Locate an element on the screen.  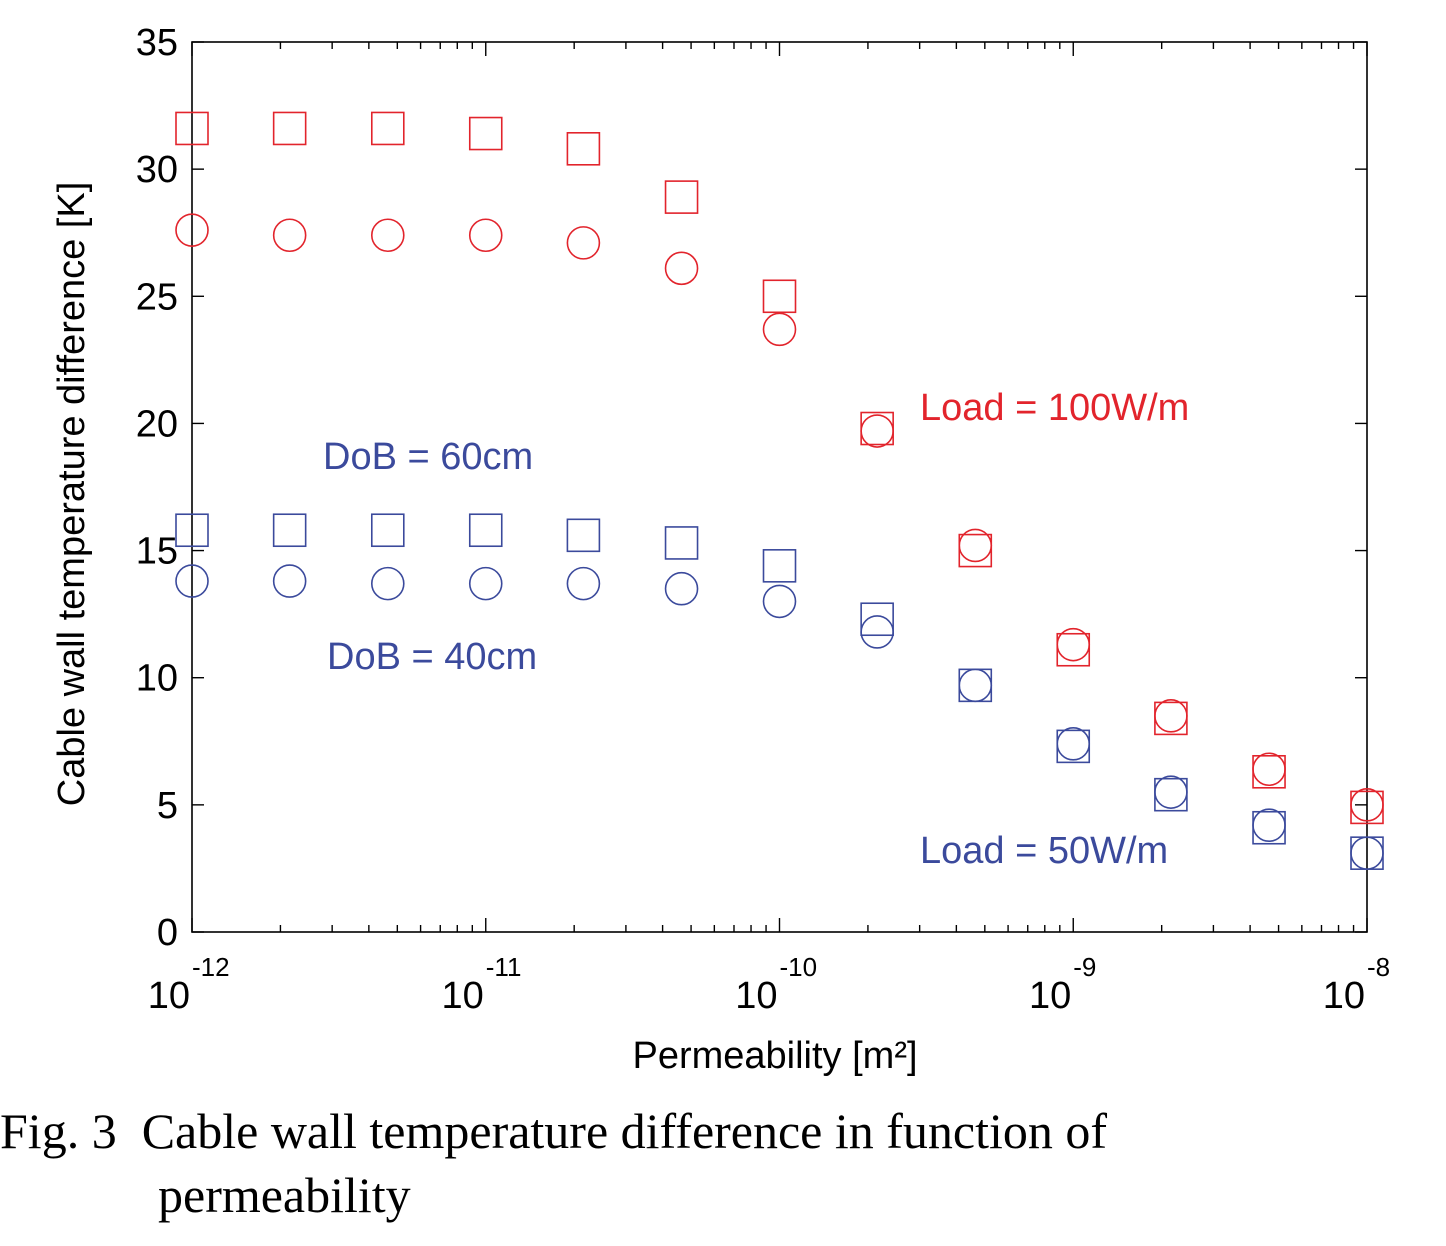
y-tick-label: 20 is located at coordinates (157, 424).